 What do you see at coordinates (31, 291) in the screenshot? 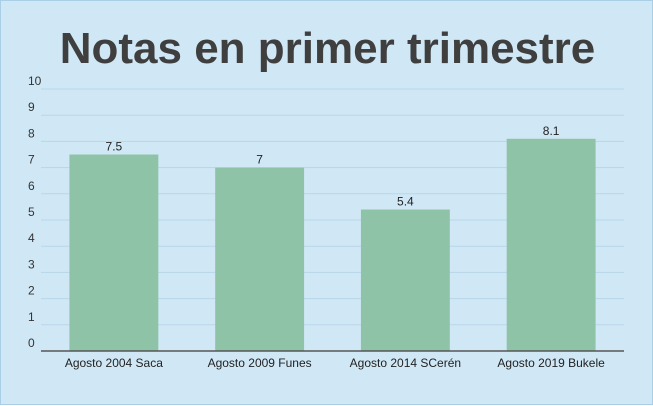
I see `y-tick-label: 2` at bounding box center [31, 291].